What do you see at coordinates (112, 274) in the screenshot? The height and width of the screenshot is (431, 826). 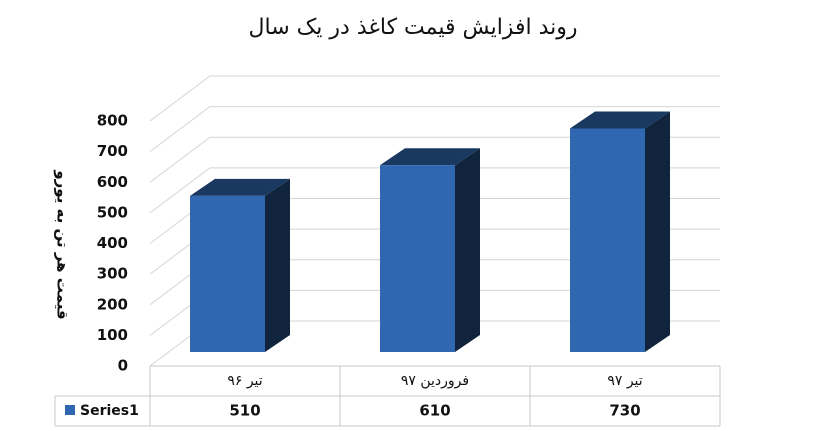 I see `y-tick-label: 300` at bounding box center [112, 274].